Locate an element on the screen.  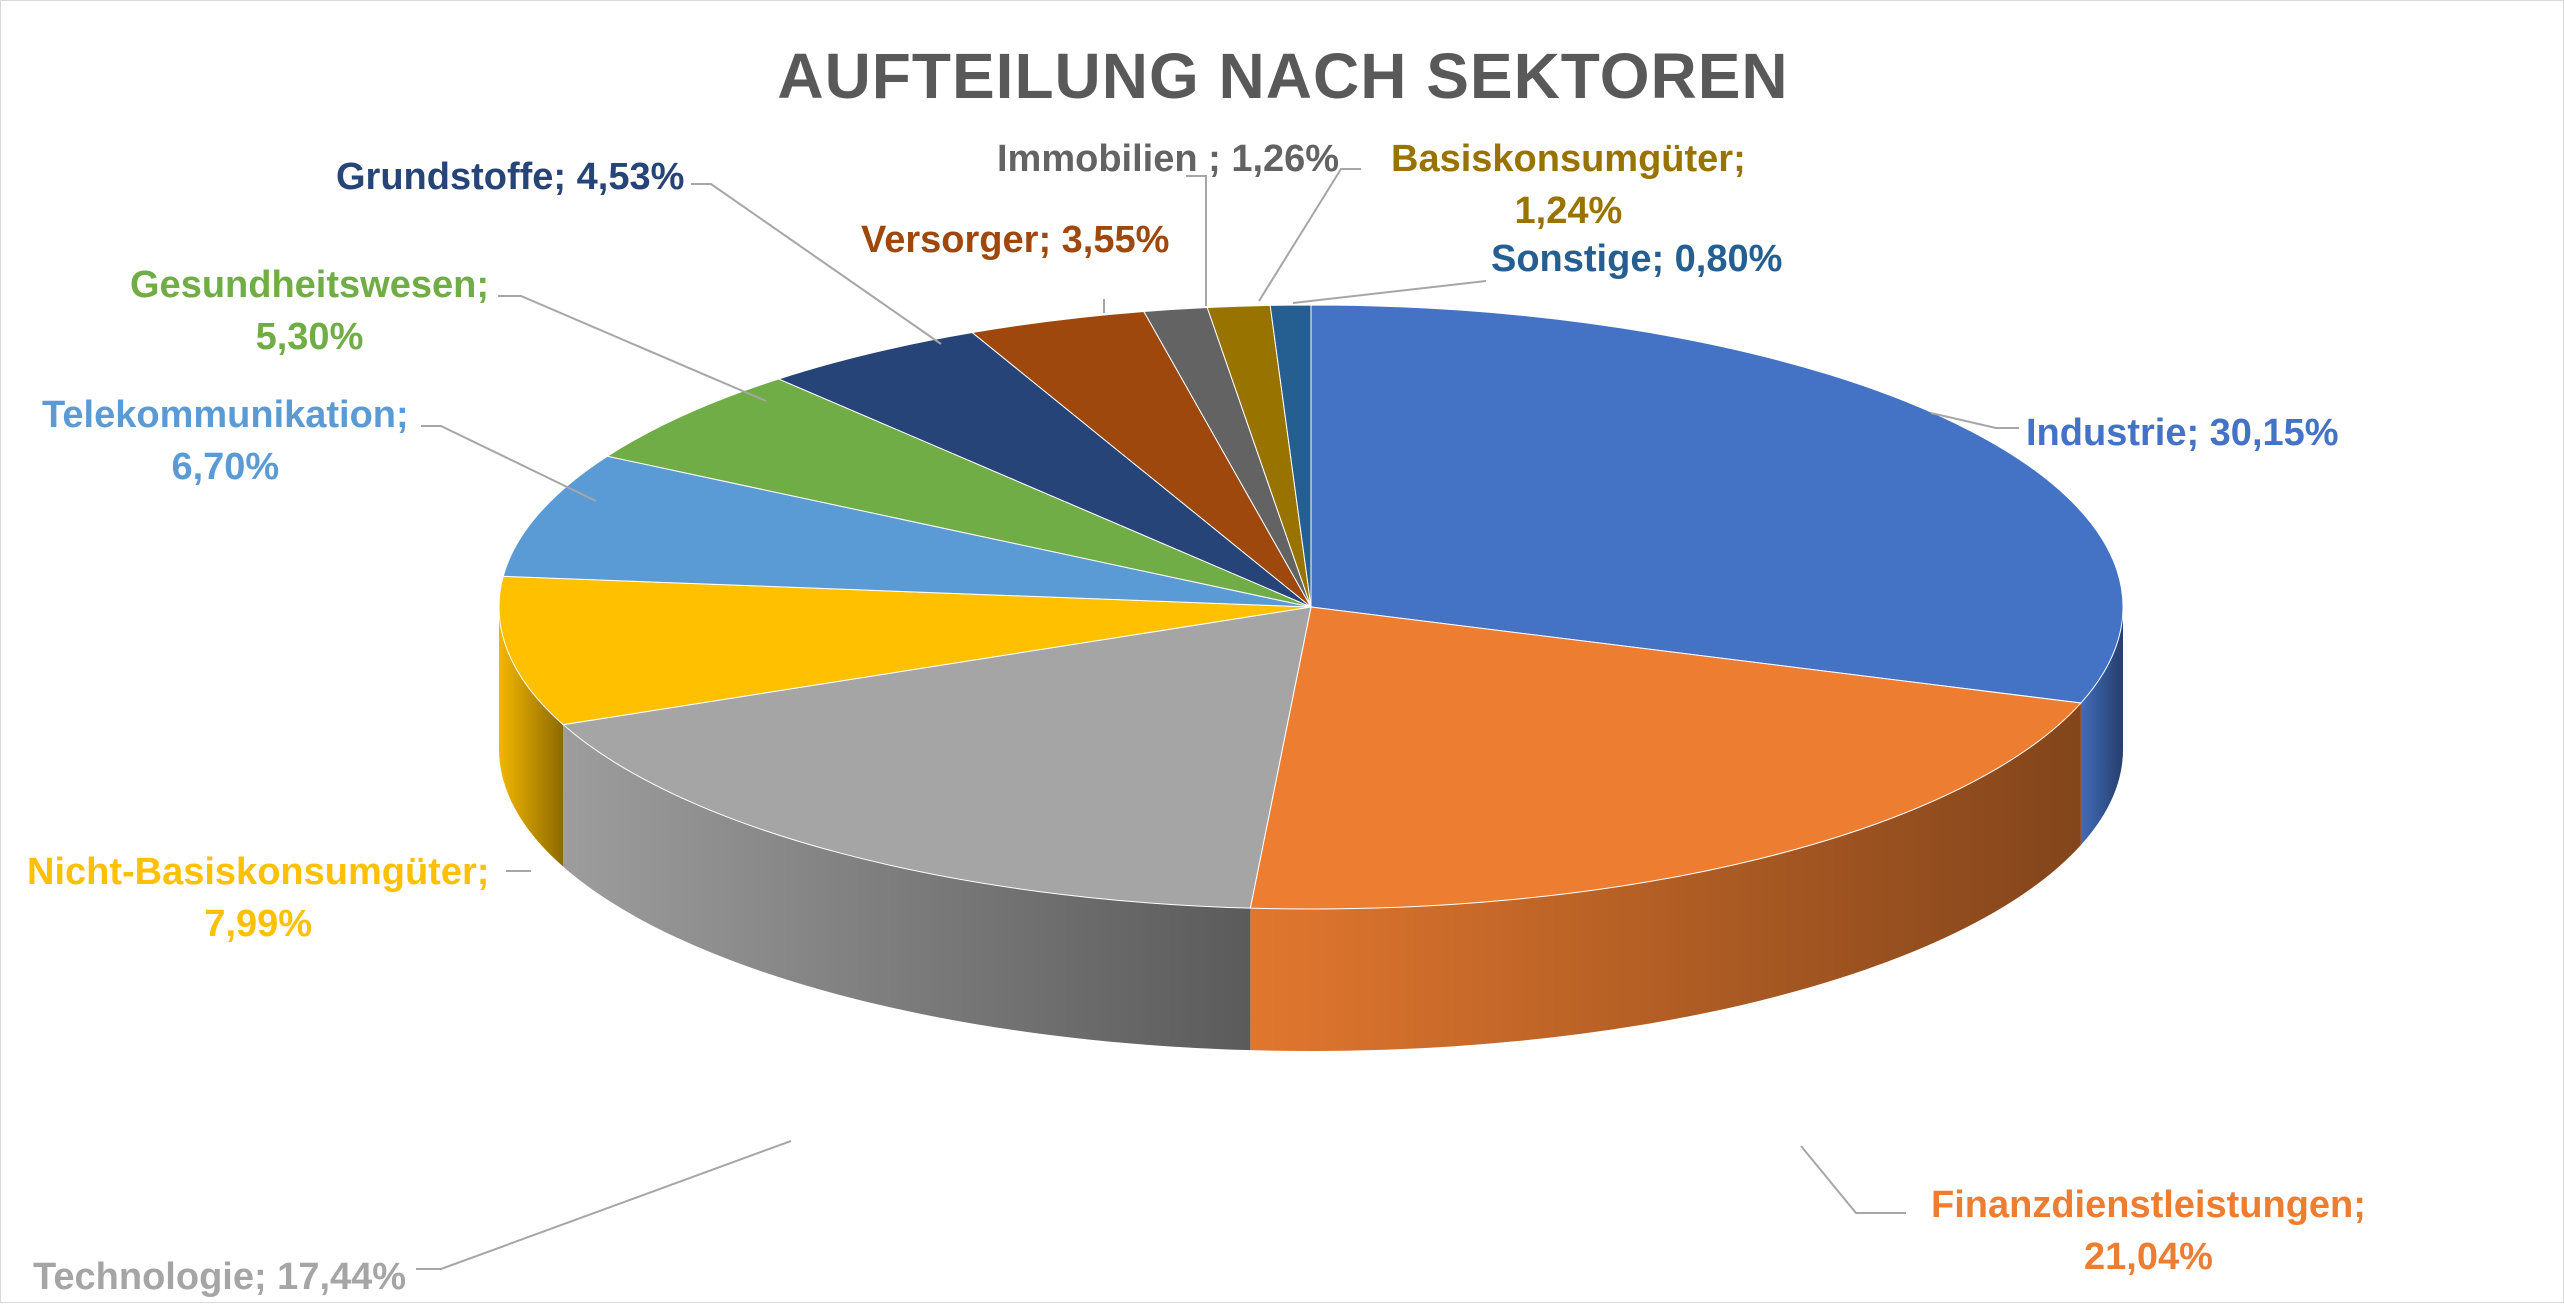
pie-slice-sonstige is located at coordinates (1290, 456).